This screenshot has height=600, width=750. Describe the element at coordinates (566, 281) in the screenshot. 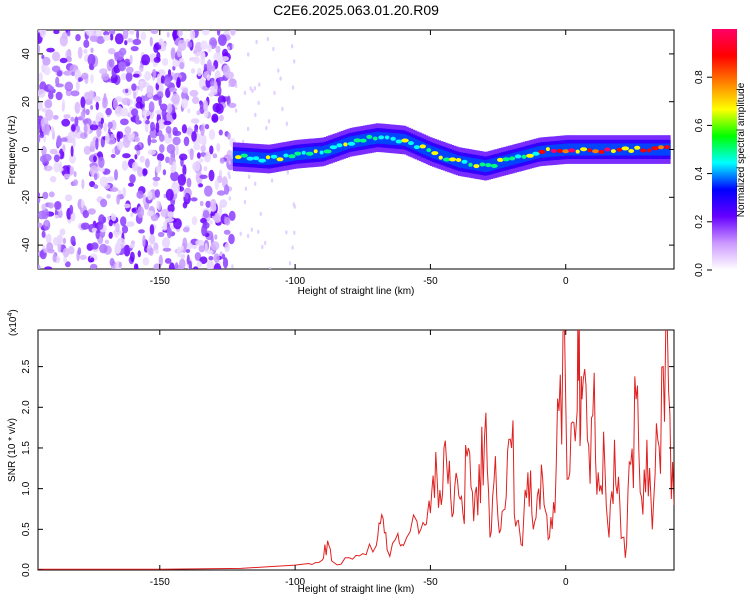

I see `heatmap-x-tick-label: 0` at that location.